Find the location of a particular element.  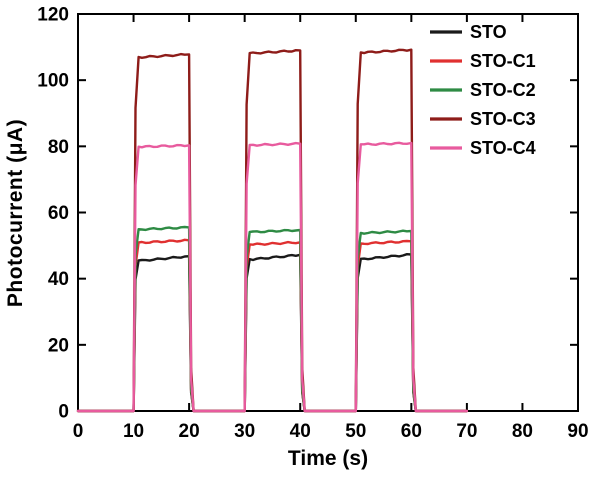

y-axis-label: Photocurrent (μA) is located at coordinates (15, 213).